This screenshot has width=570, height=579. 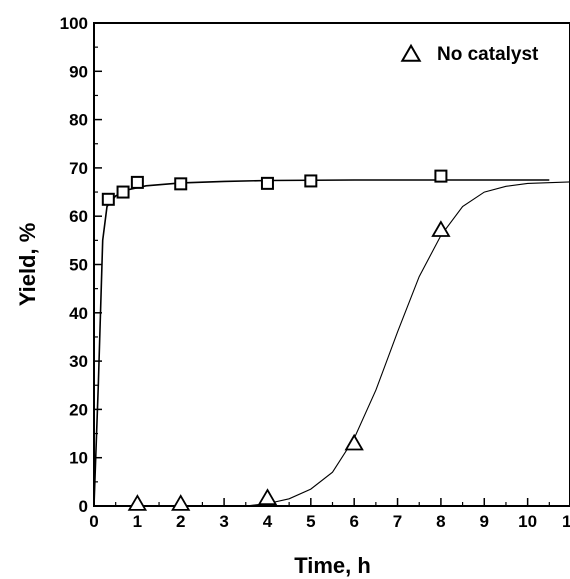 What do you see at coordinates (411, 52) in the screenshot?
I see `legend-triangle-marker` at bounding box center [411, 52].